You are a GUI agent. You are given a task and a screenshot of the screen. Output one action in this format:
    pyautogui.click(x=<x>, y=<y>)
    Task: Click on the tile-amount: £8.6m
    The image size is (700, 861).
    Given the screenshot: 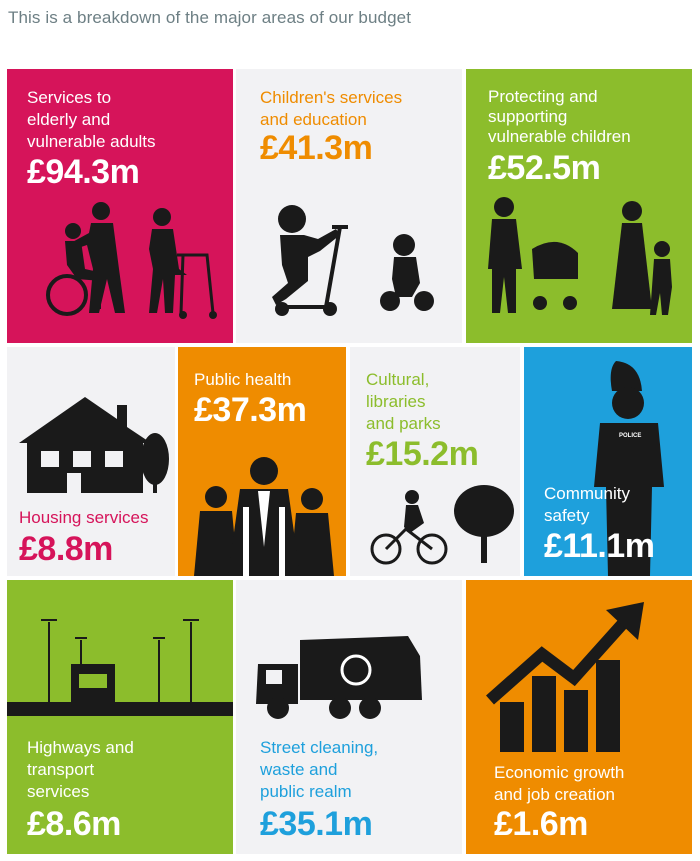 What is the action you would take?
    pyautogui.click(x=74, y=824)
    